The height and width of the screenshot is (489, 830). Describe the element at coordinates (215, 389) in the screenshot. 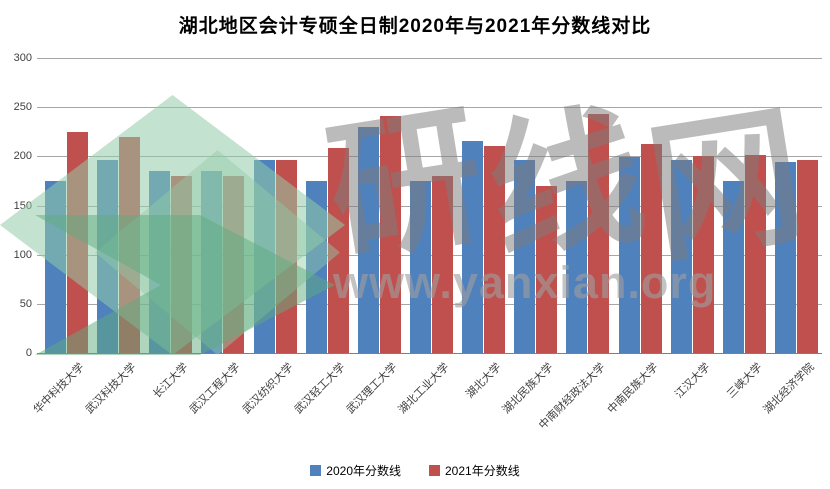

I see `x-axis-label: 武汉工程大学` at that location.